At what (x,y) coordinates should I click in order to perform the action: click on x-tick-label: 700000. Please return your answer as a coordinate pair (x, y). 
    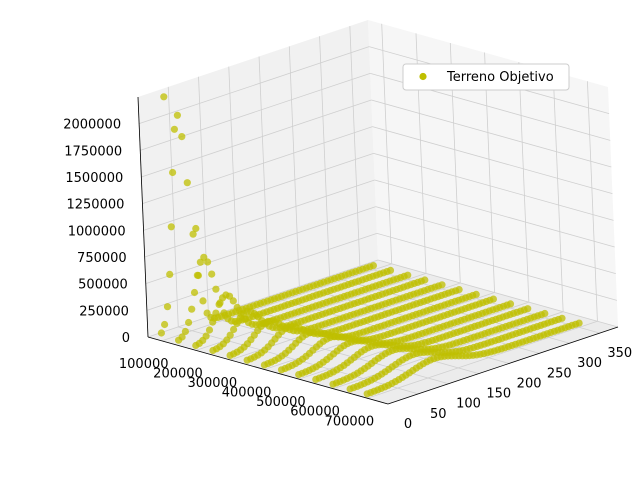
    Looking at the image, I should click on (350, 421).